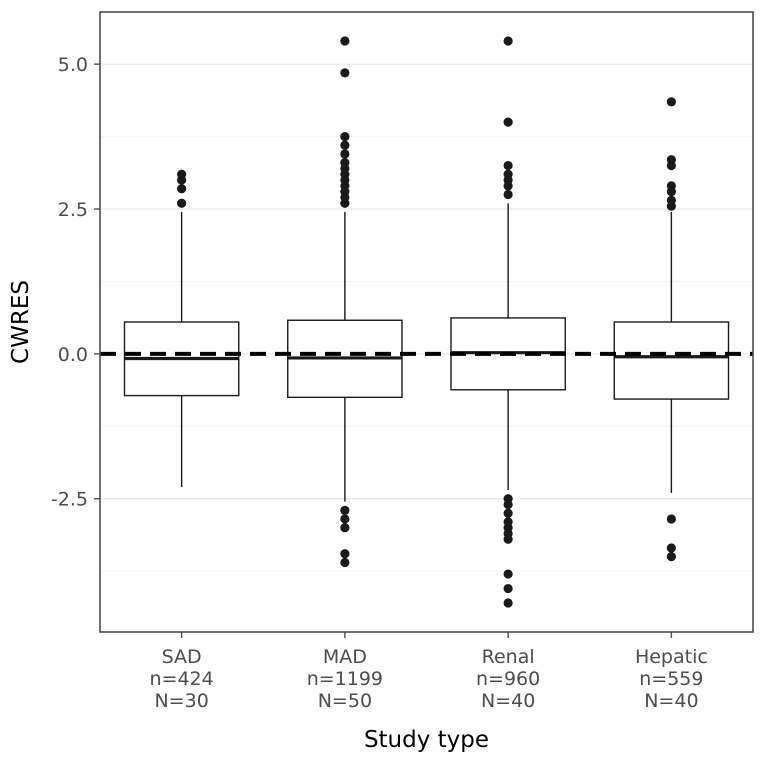  What do you see at coordinates (345, 679) in the screenshot?
I see `x-category-label: n=1199` at bounding box center [345, 679].